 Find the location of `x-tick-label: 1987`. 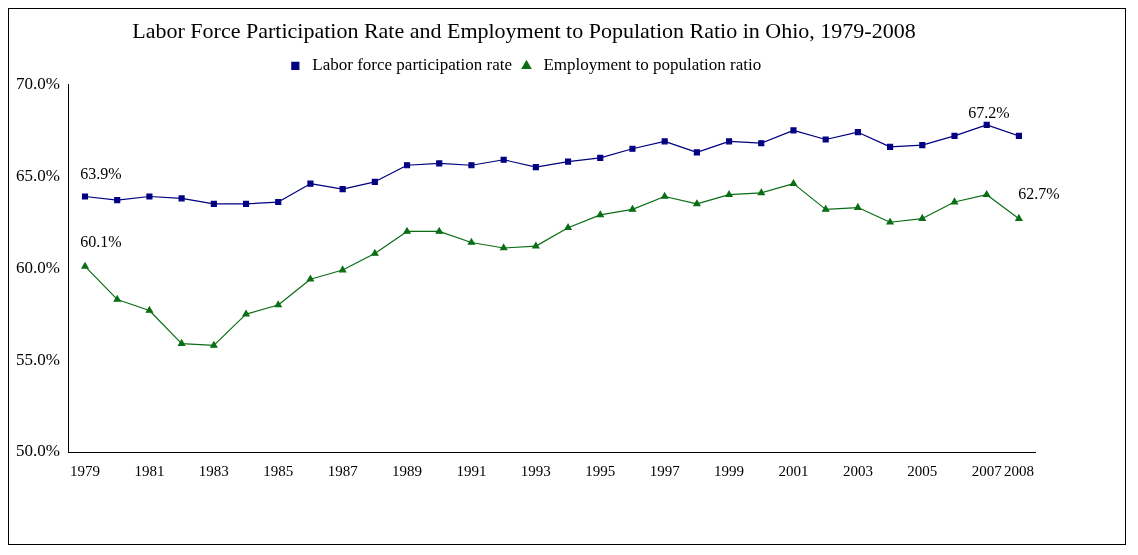

x-tick-label: 1987 is located at coordinates (343, 470).